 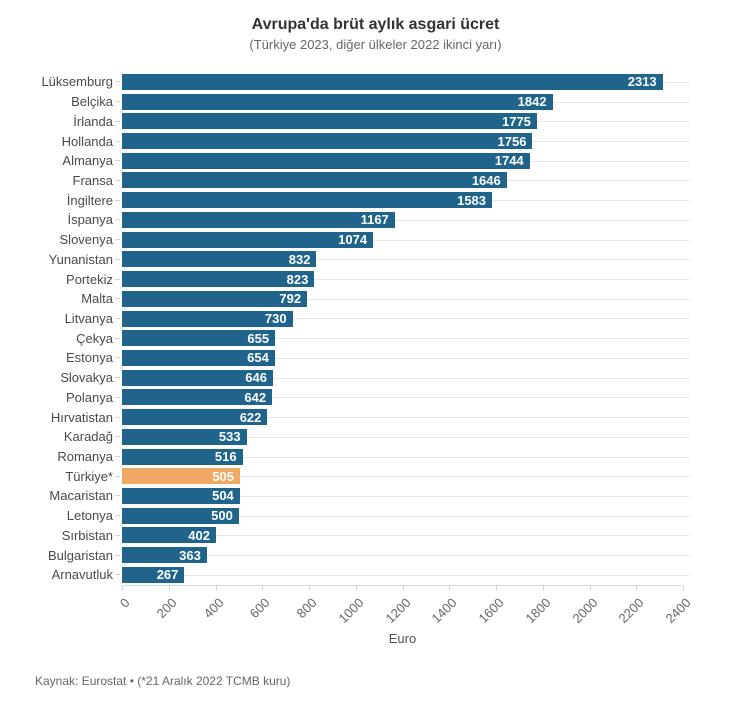 I want to click on bar-track: 1775, so click(x=406, y=121).